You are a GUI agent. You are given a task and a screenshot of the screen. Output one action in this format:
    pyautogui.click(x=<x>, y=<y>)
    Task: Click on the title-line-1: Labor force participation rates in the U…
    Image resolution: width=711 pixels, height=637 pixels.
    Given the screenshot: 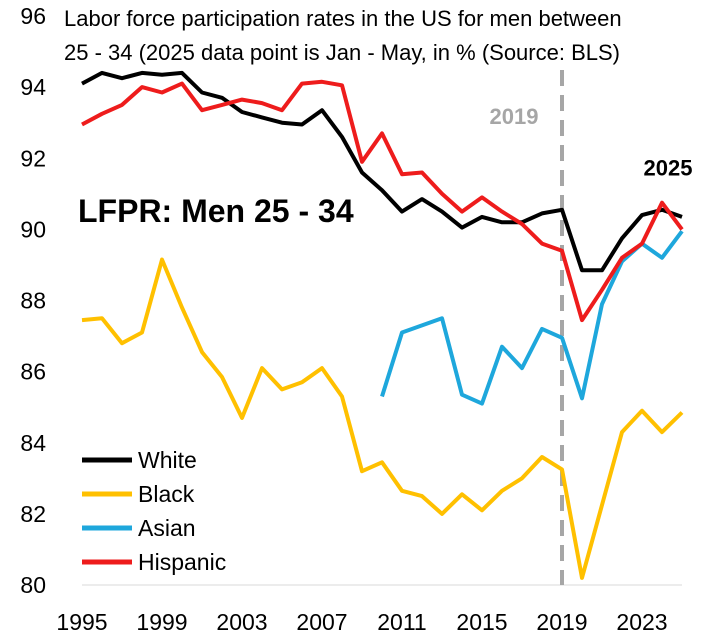 What is the action you would take?
    pyautogui.click(x=343, y=18)
    